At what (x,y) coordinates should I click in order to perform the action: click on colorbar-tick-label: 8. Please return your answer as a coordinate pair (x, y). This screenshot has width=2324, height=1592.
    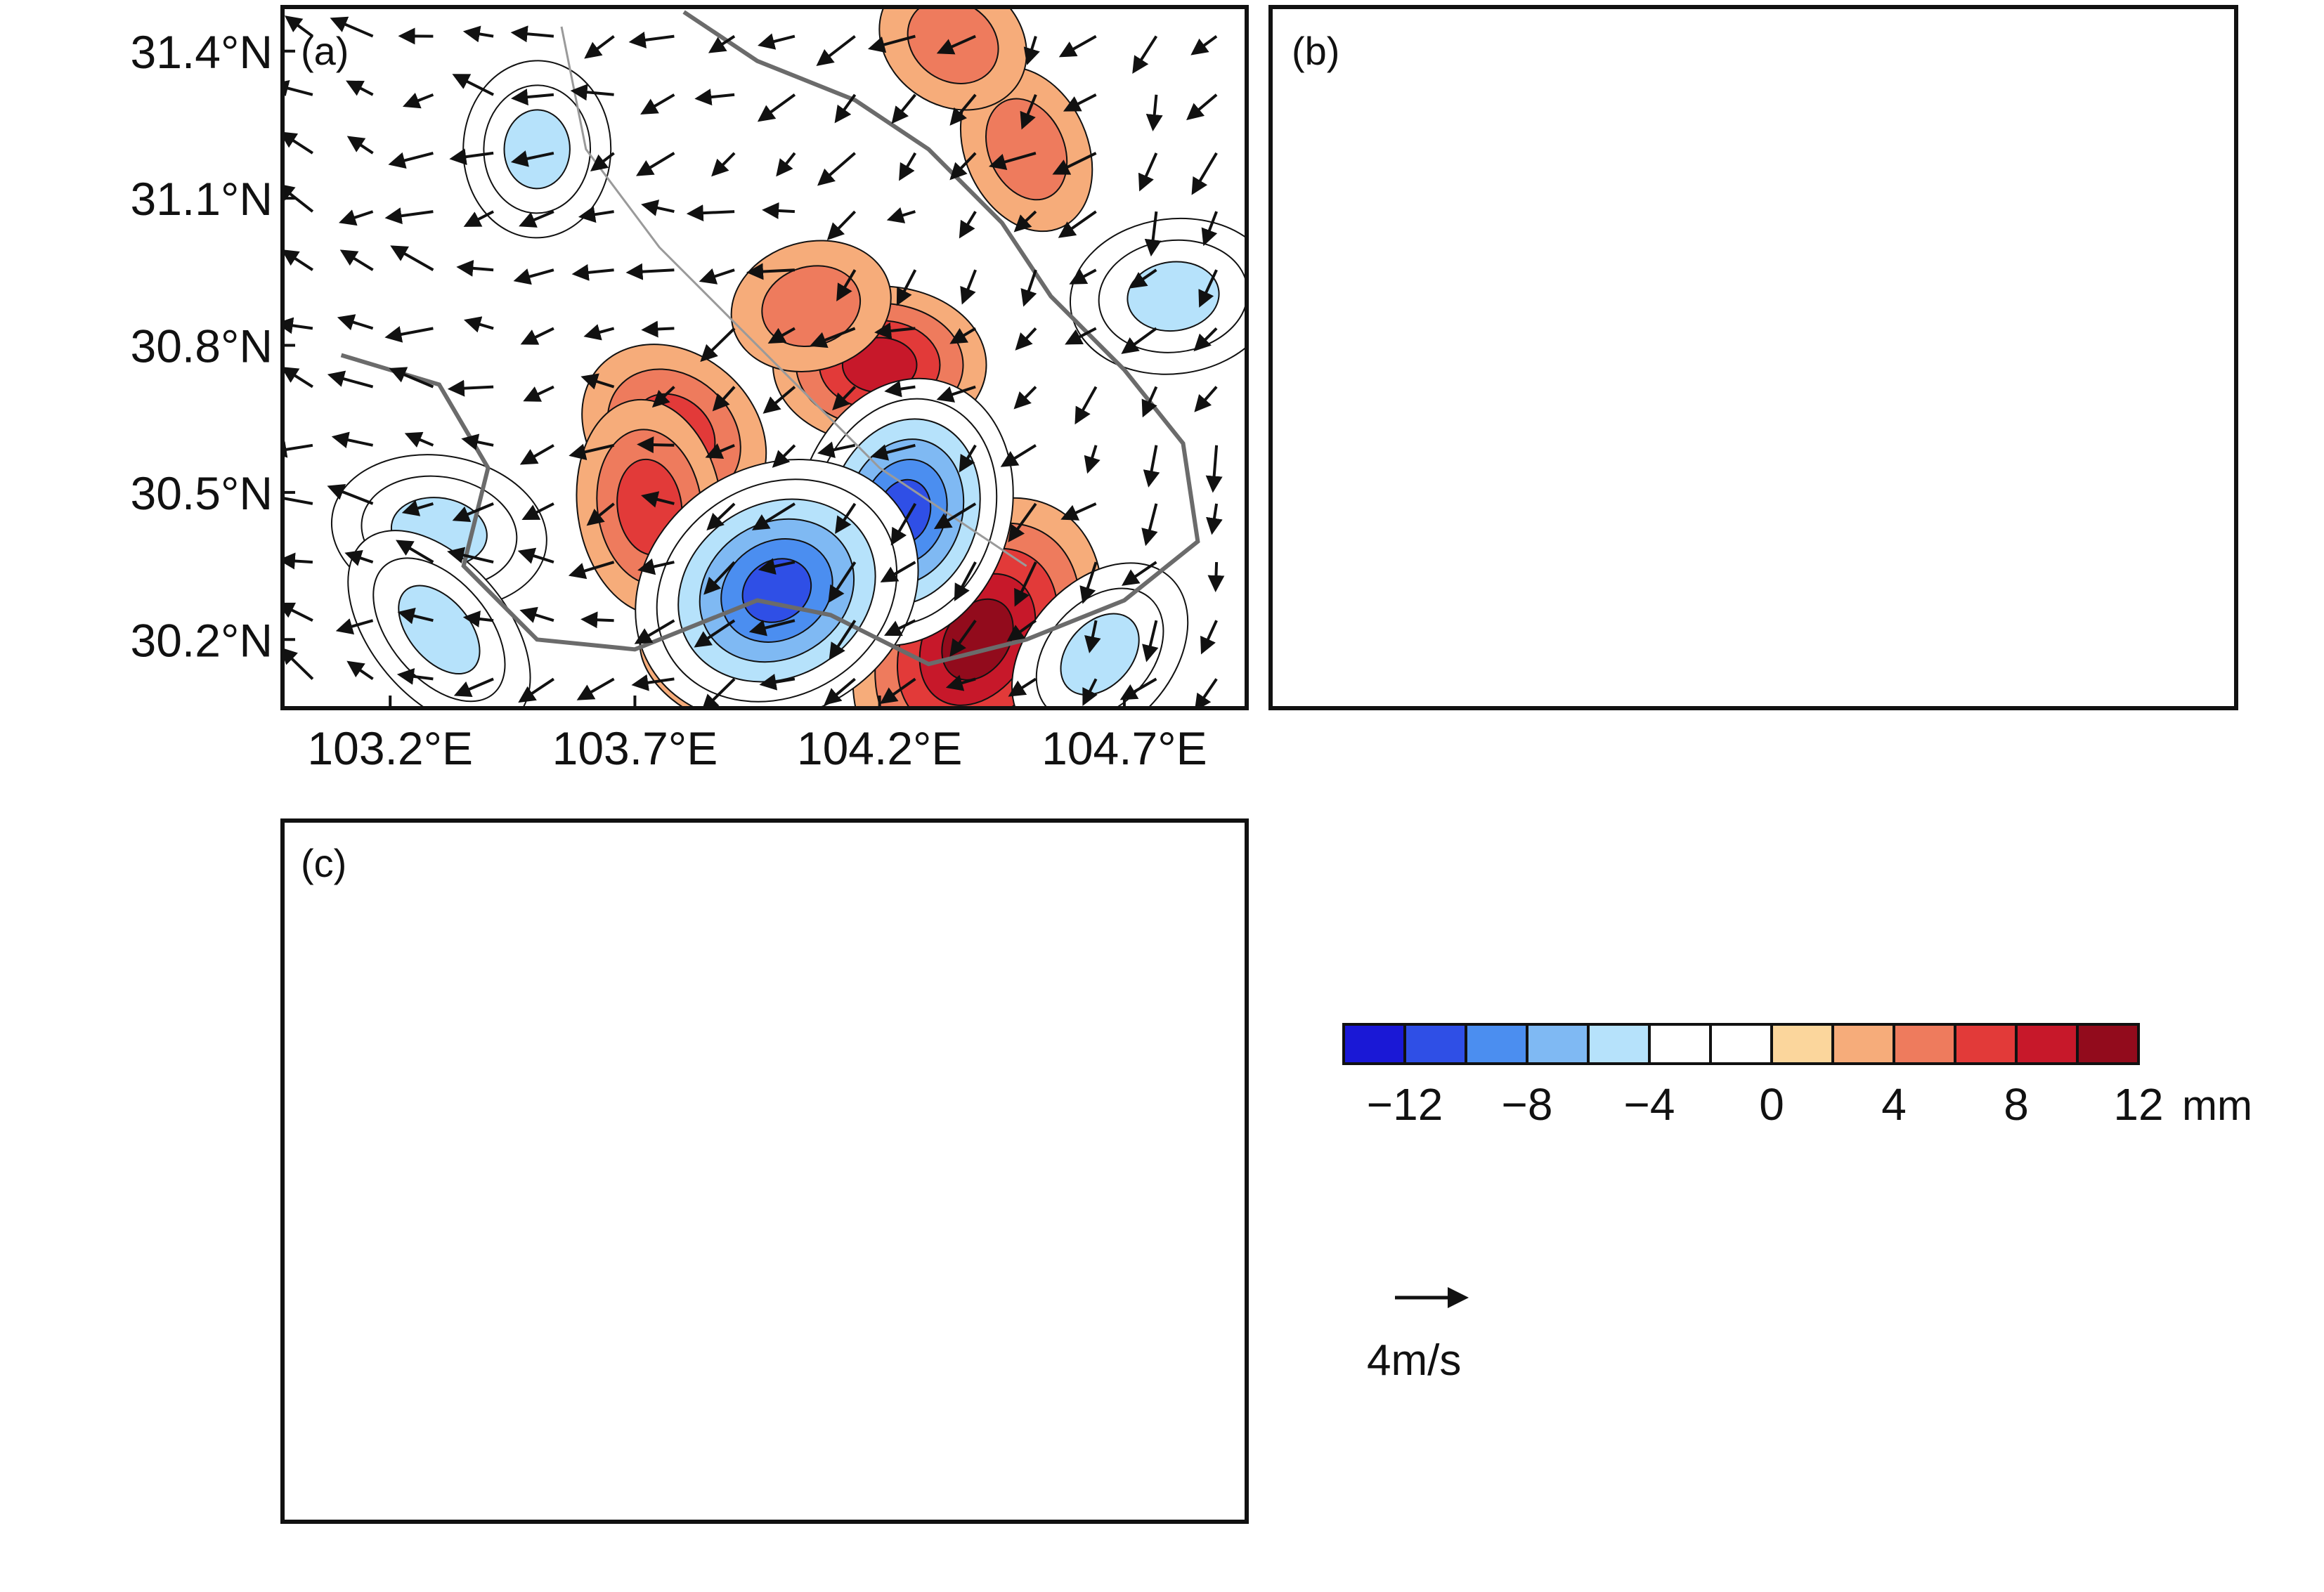
    Looking at the image, I should click on (2017, 1104).